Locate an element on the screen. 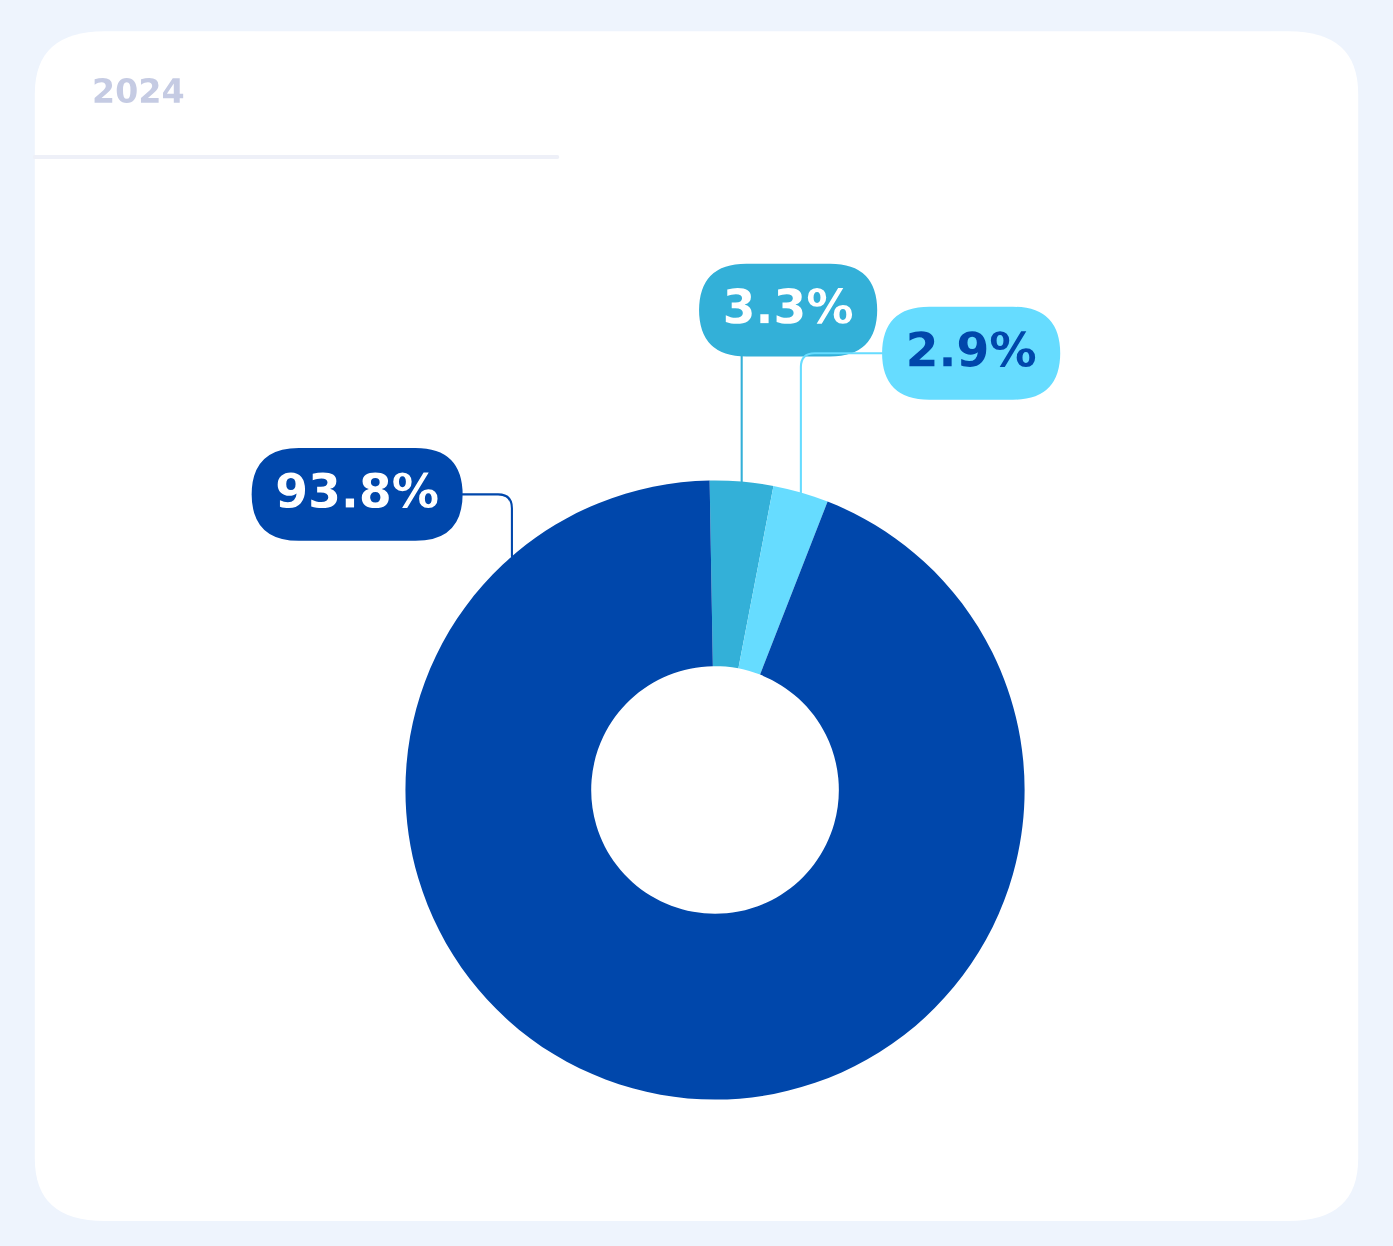  data-label: 3.3% is located at coordinates (789, 306).